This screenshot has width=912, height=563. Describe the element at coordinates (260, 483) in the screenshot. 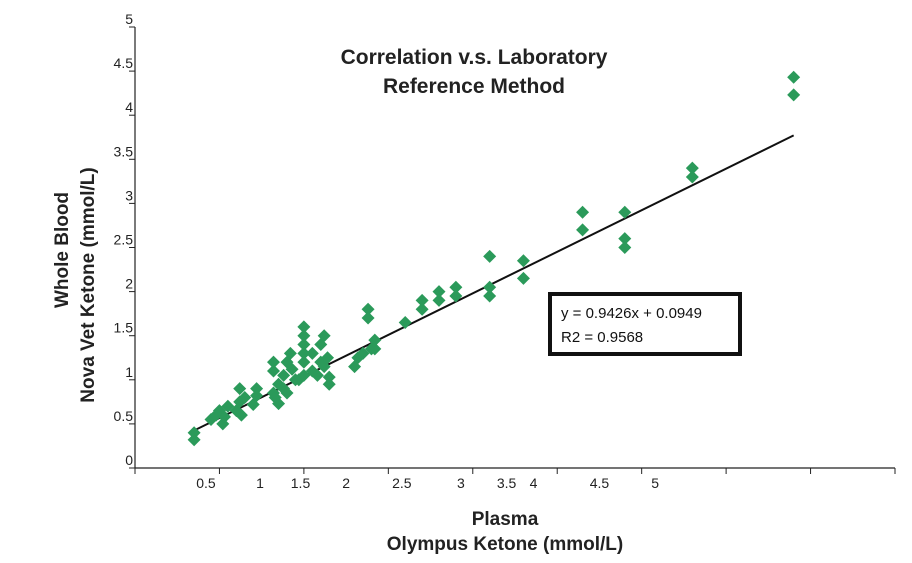

I see `x-tick-label: 1` at that location.